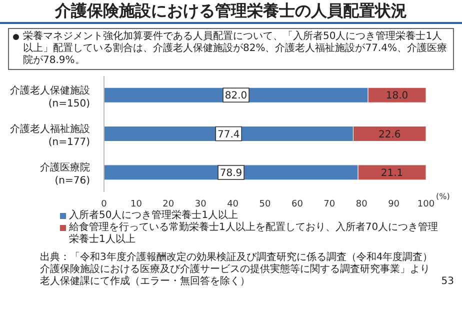 This screenshot has height=320, width=462. Describe the element at coordinates (362, 204) in the screenshot. I see `x-tick-label: 80` at that location.